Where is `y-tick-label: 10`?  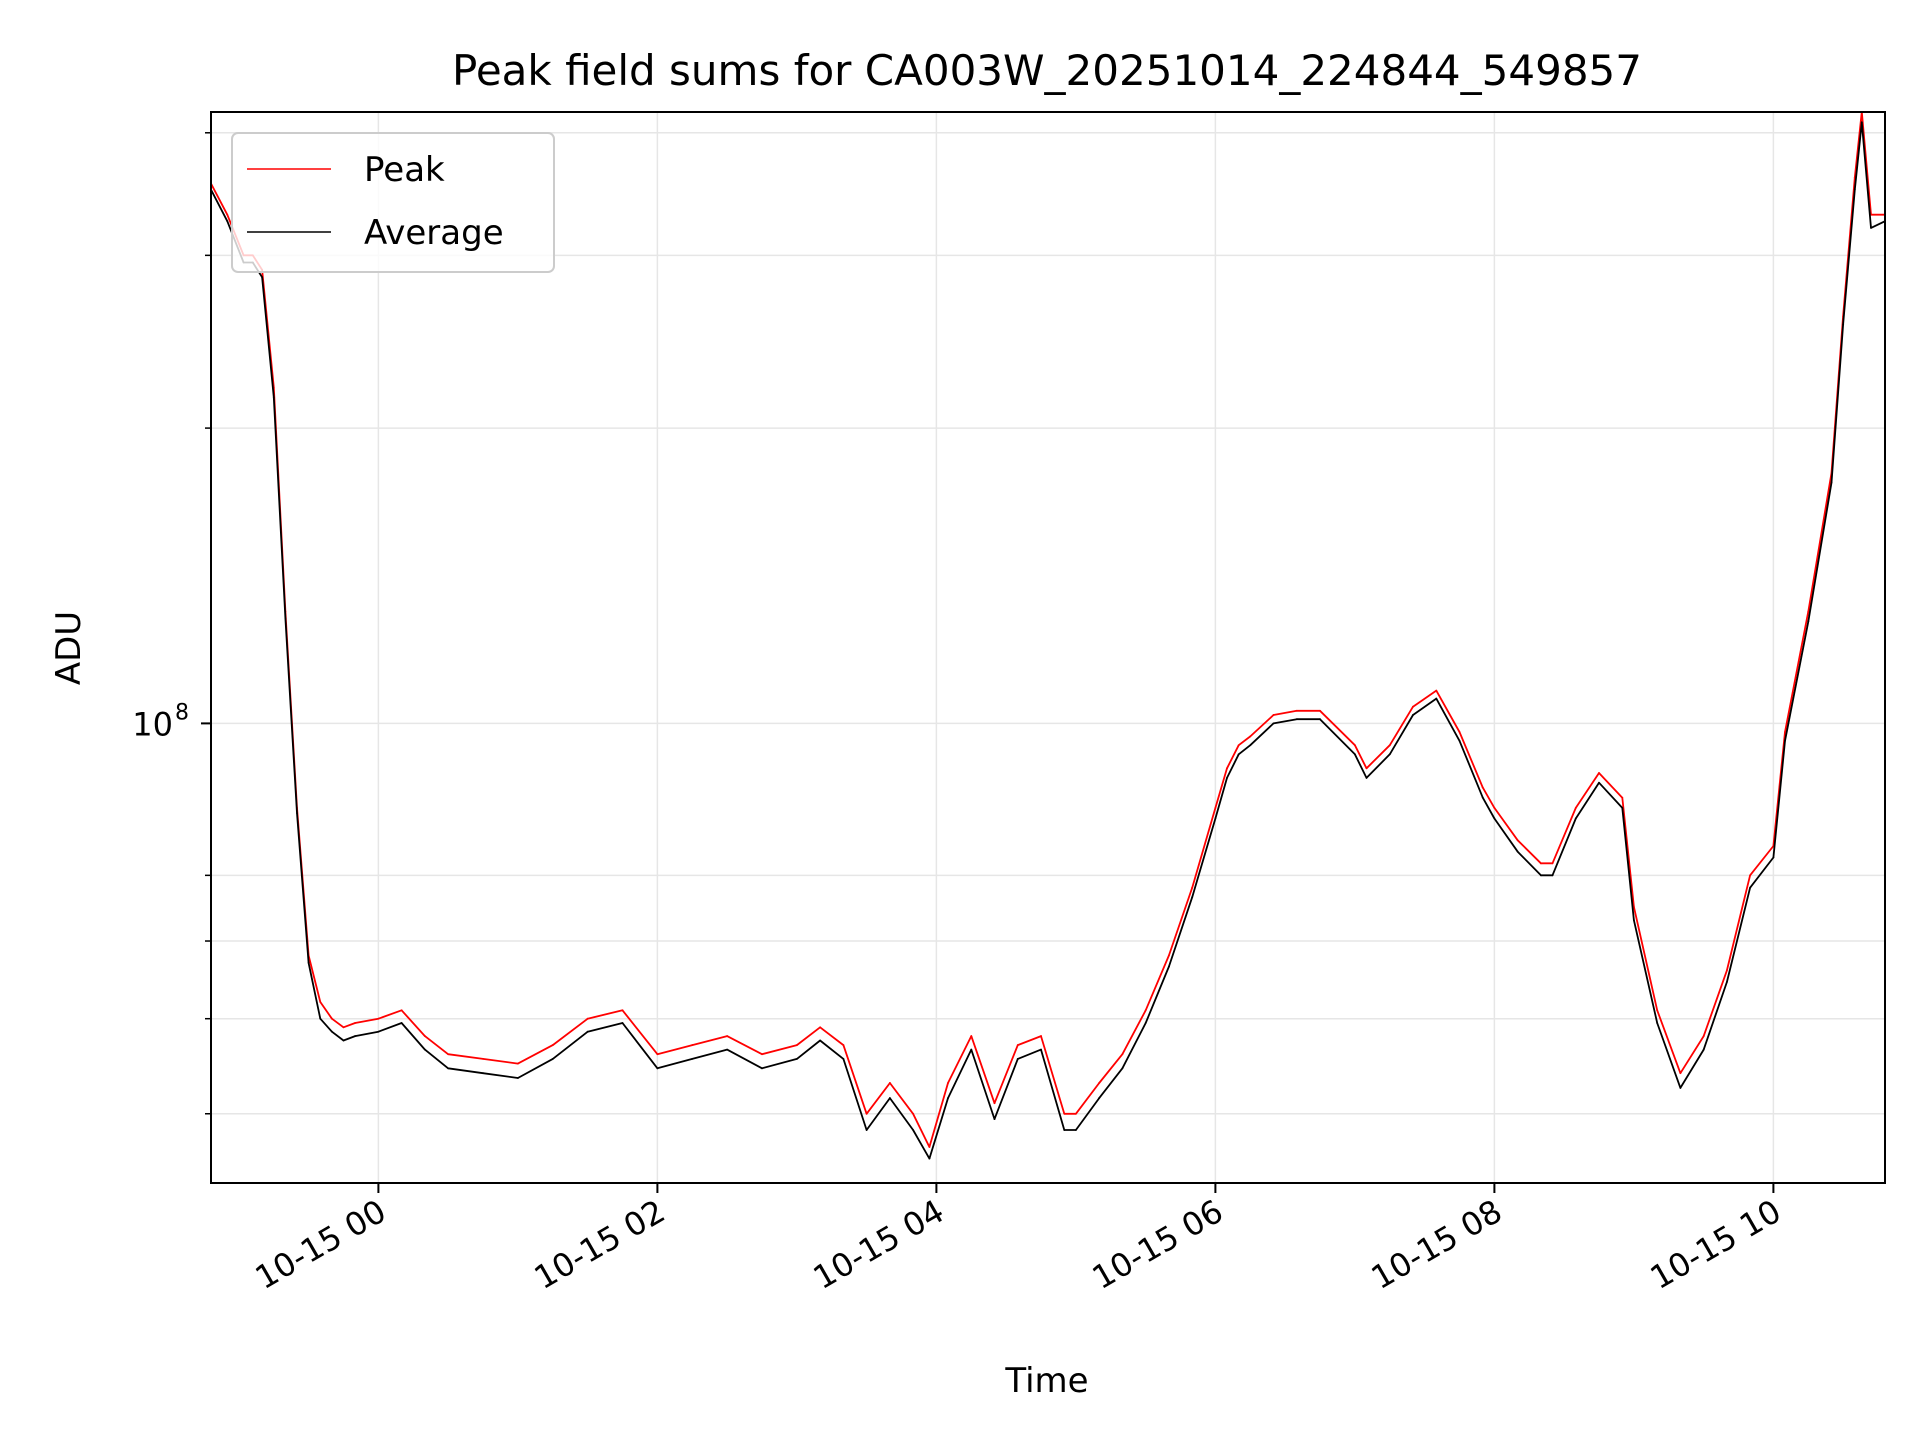 y-tick-label: 10 is located at coordinates (152, 724).